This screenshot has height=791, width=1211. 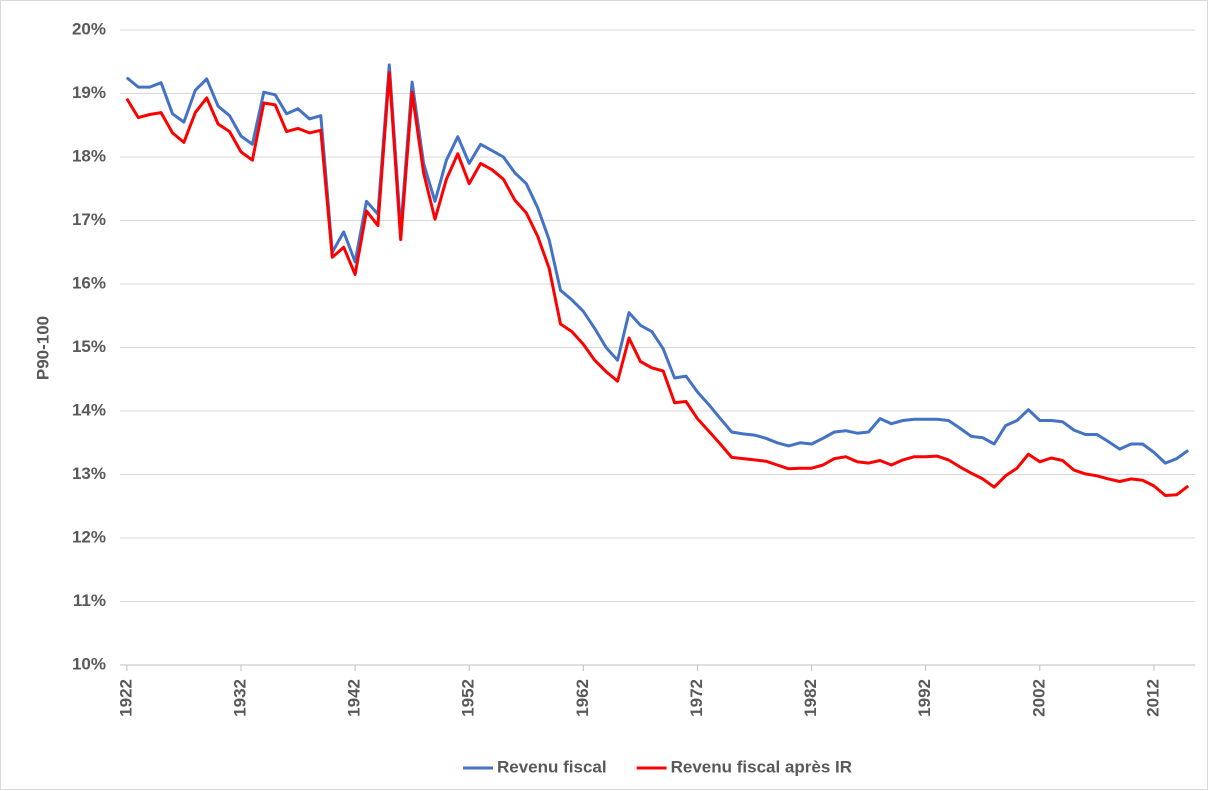 What do you see at coordinates (1038, 698) in the screenshot?
I see `x-tick-label: 2002` at bounding box center [1038, 698].